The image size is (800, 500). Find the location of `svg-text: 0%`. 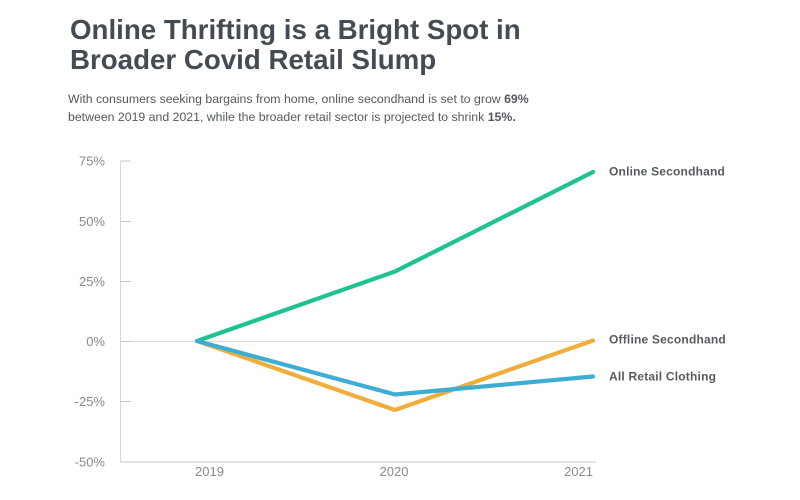

svg-text: 0% is located at coordinates (95, 341).